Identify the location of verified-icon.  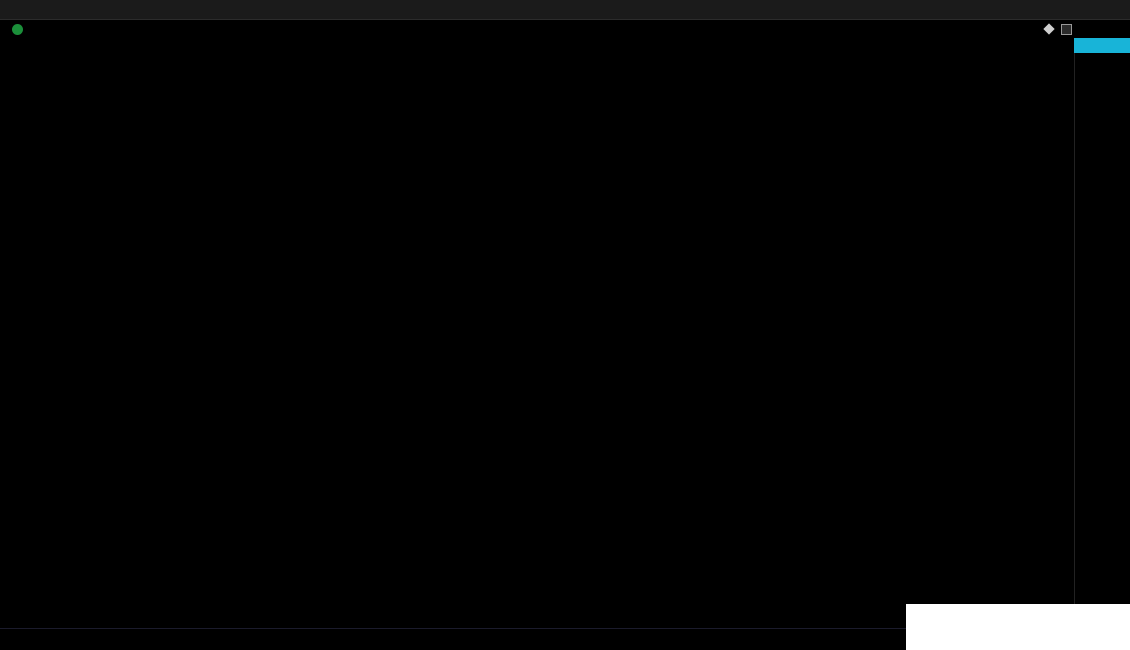
(17, 29).